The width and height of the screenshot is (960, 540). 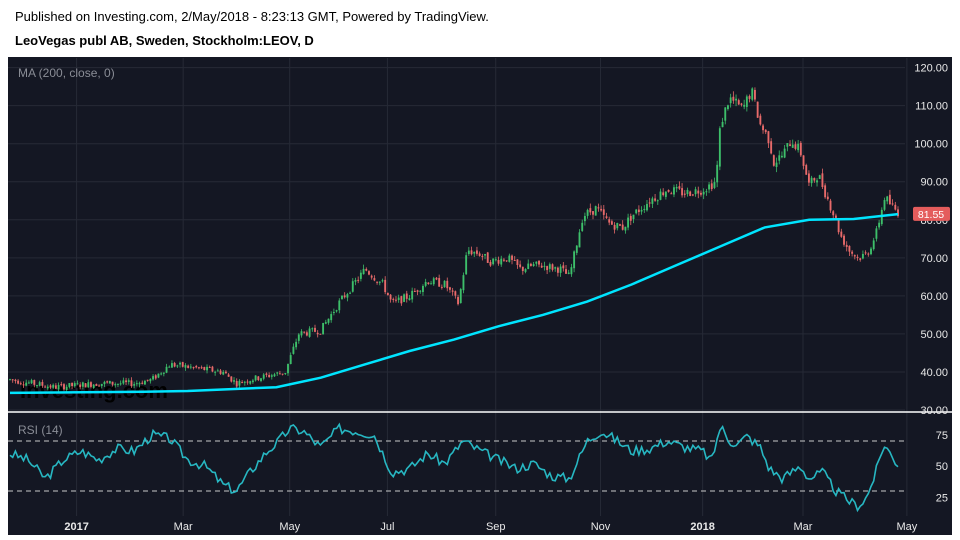 What do you see at coordinates (76, 527) in the screenshot?
I see `time-tick-label: 2017` at bounding box center [76, 527].